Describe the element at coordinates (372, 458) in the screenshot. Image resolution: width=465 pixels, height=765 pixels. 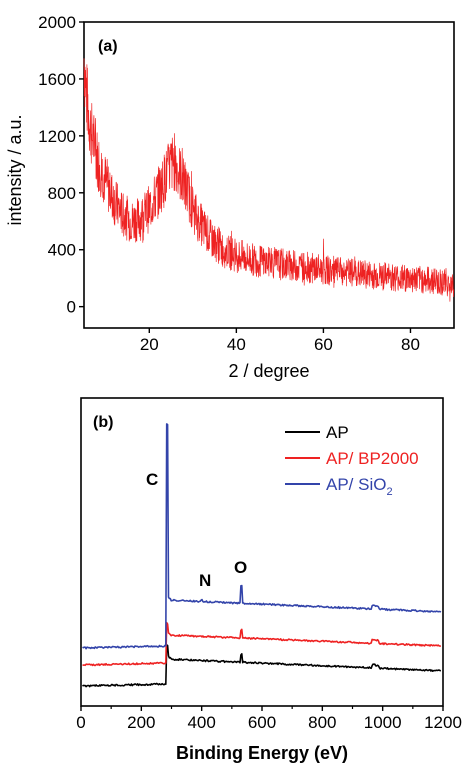
I see `legend-label-ap-bp2000: AP/ BP2000` at that location.